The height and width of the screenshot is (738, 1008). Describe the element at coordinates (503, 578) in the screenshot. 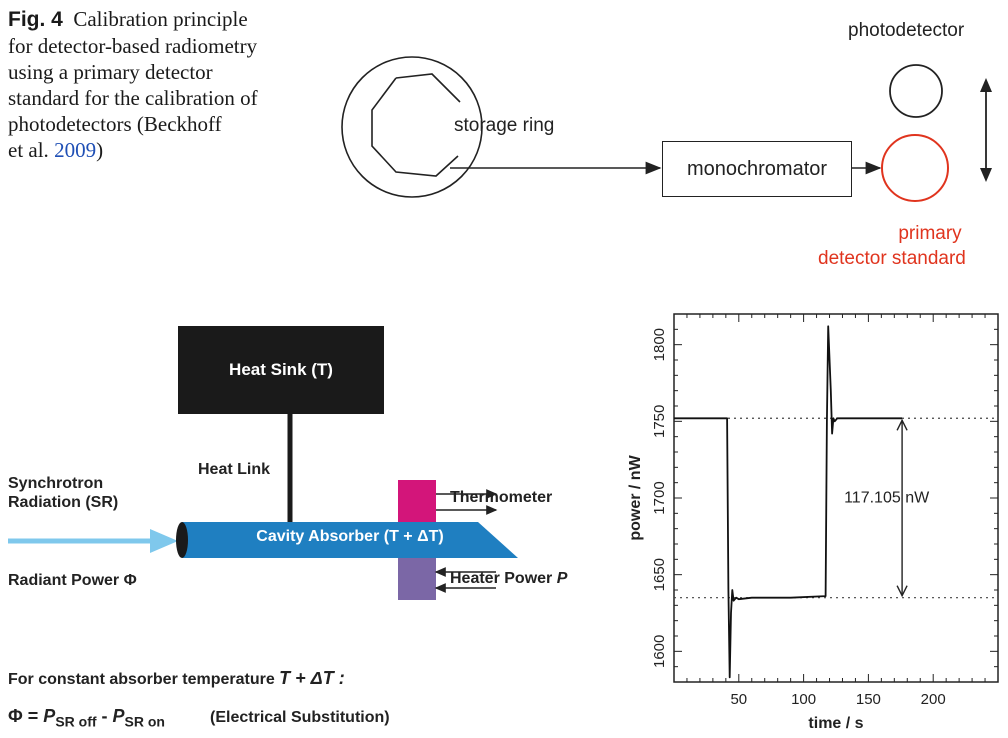

I see `heater-power-text: Heater Power` at that location.